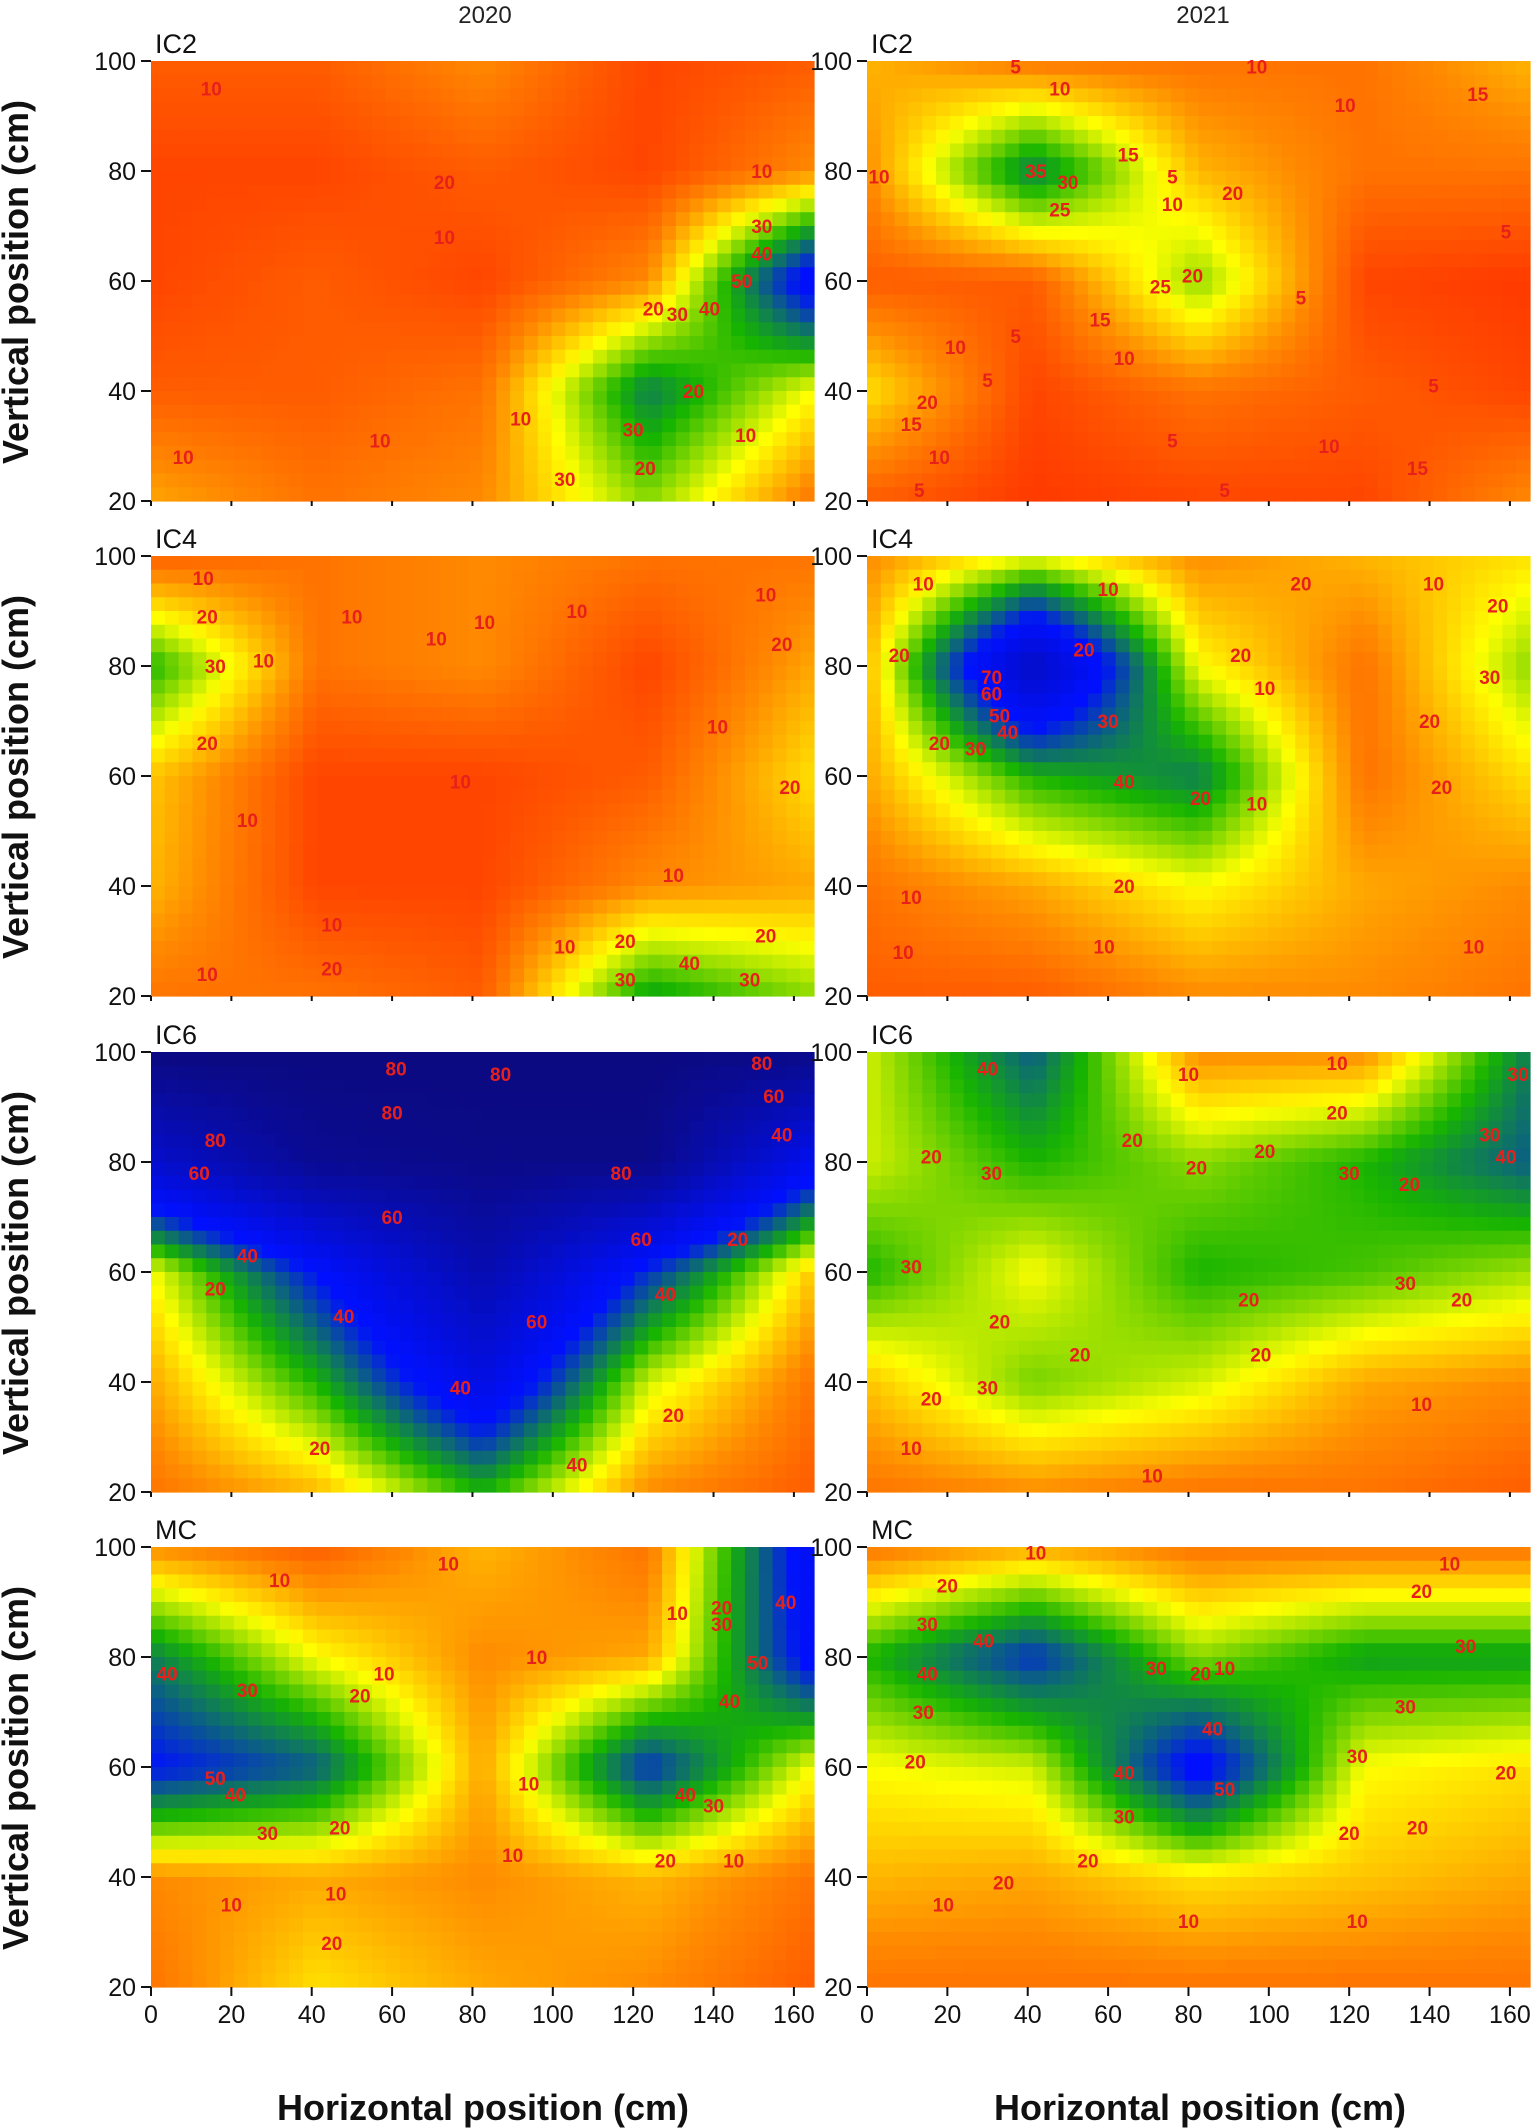  Describe the element at coordinates (176, 539) in the screenshot. I see `panel-tag: IC4` at that location.